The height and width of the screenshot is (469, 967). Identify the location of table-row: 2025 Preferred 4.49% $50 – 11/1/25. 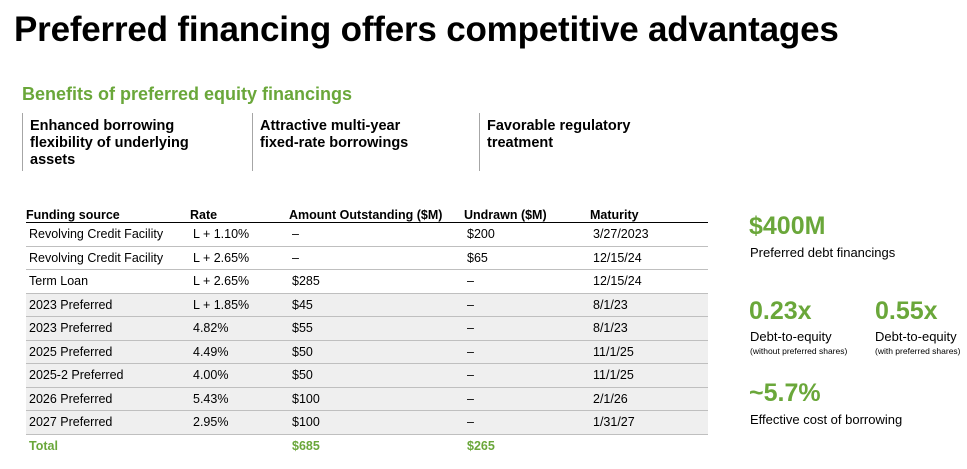
(367, 352).